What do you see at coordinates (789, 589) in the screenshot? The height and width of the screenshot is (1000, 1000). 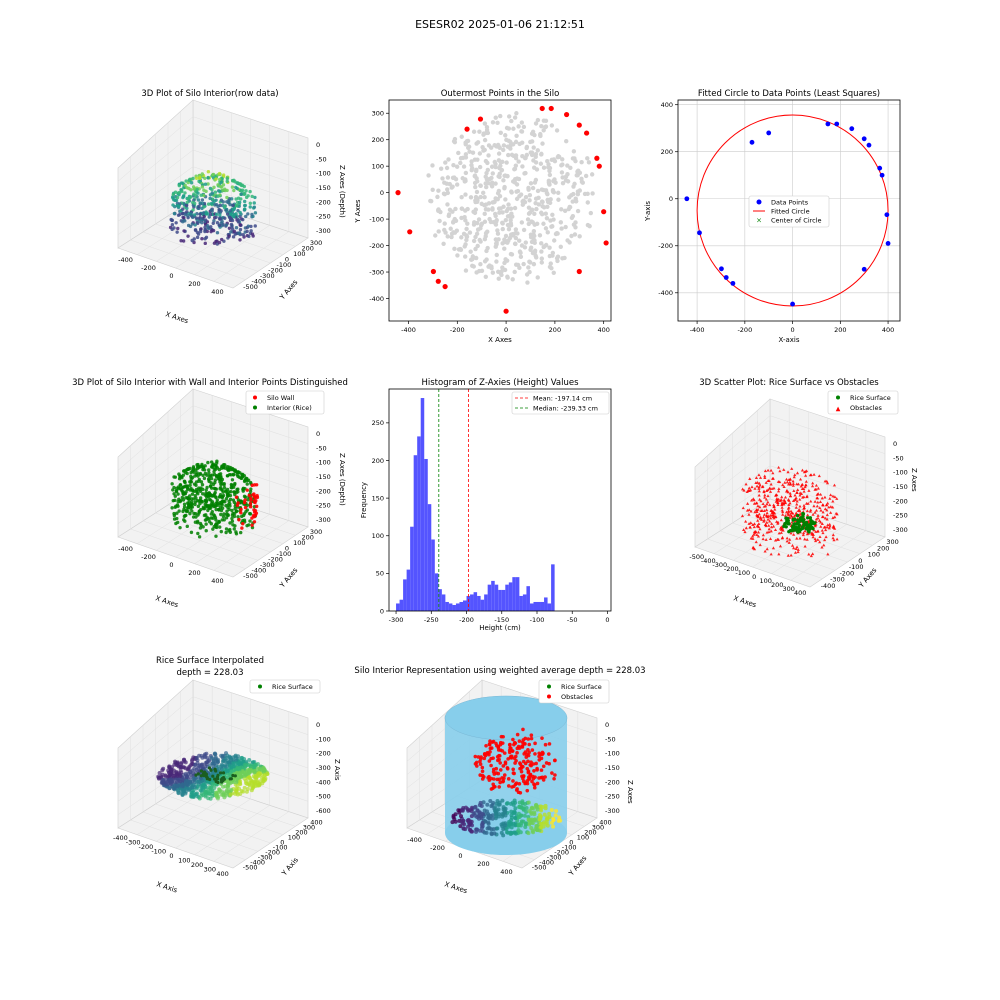 I see `x-tick-label: 300` at bounding box center [789, 589].